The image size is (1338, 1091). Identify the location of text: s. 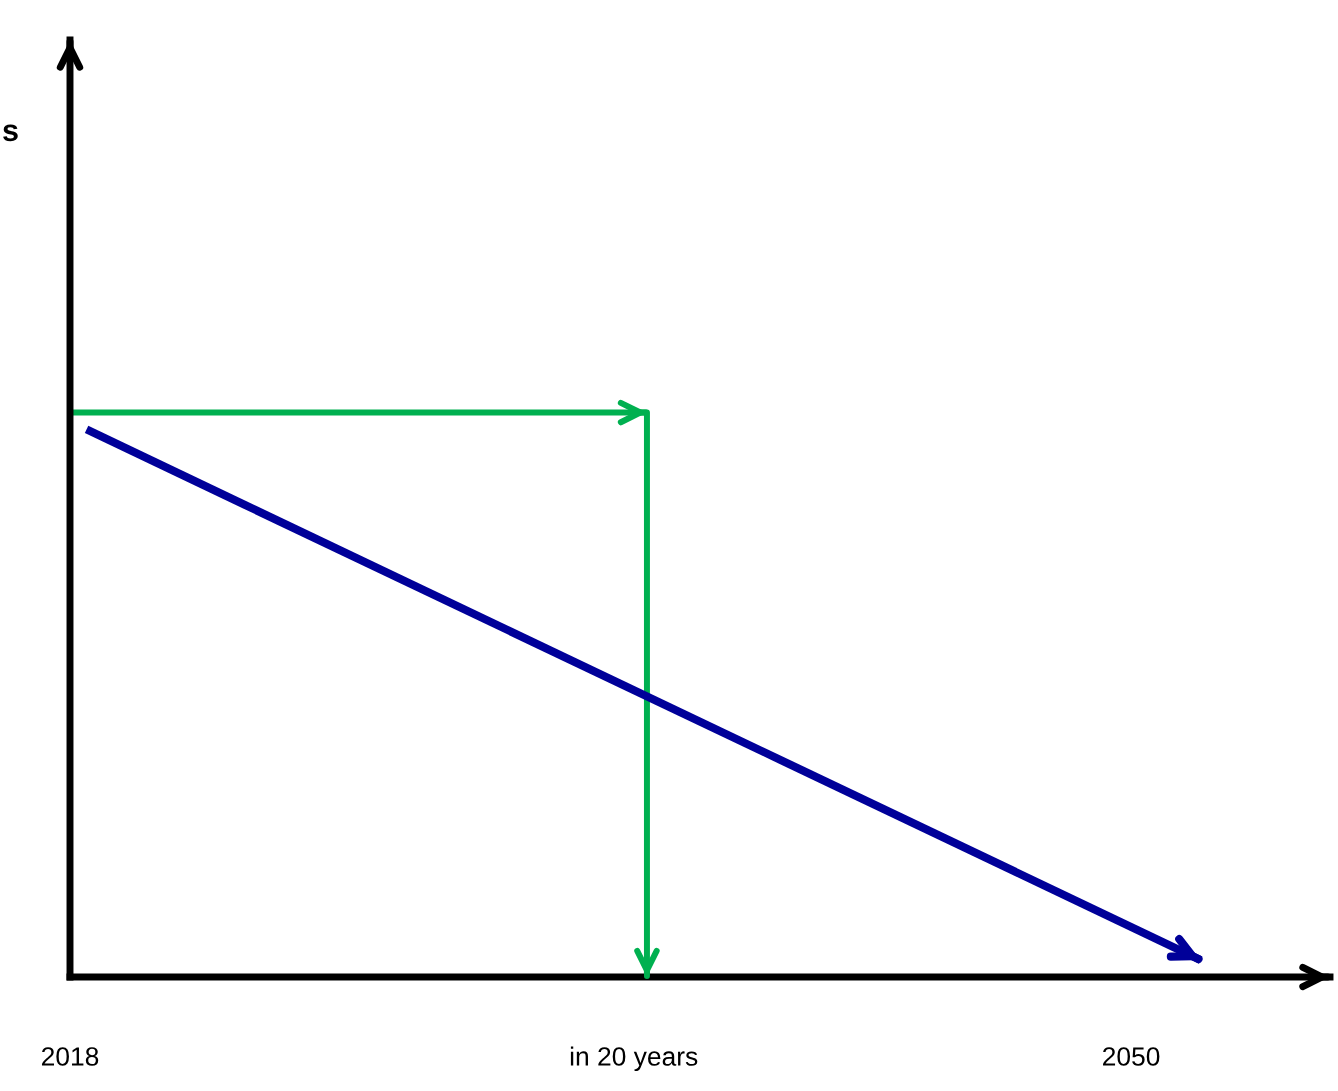
(10, 133).